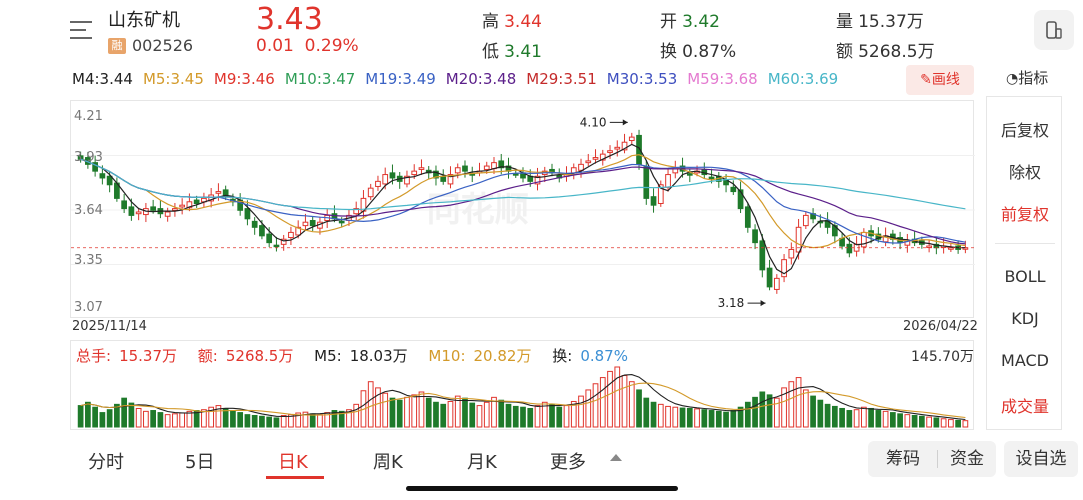 The width and height of the screenshot is (1083, 500). I want to click on high-annotation: 4.10, so click(593, 122).